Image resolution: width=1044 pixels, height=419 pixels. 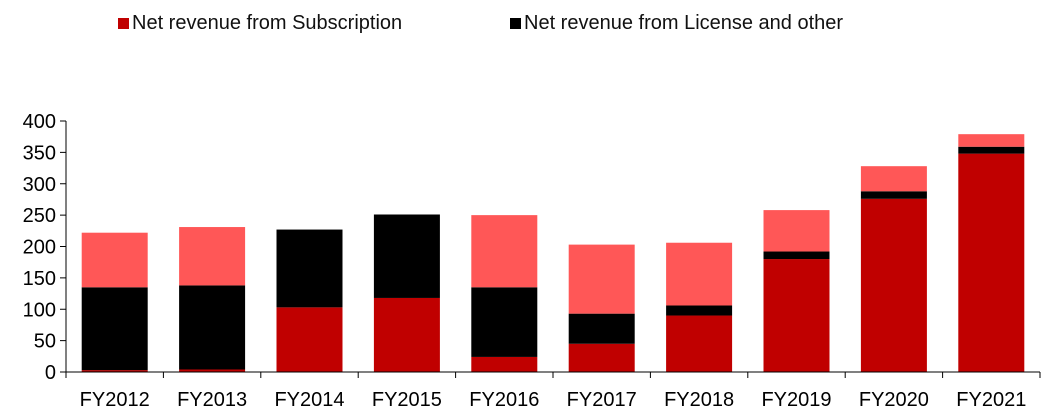 What do you see at coordinates (267, 23) in the screenshot?
I see `legend-label-subscription: Net revenue from Subscription` at bounding box center [267, 23].